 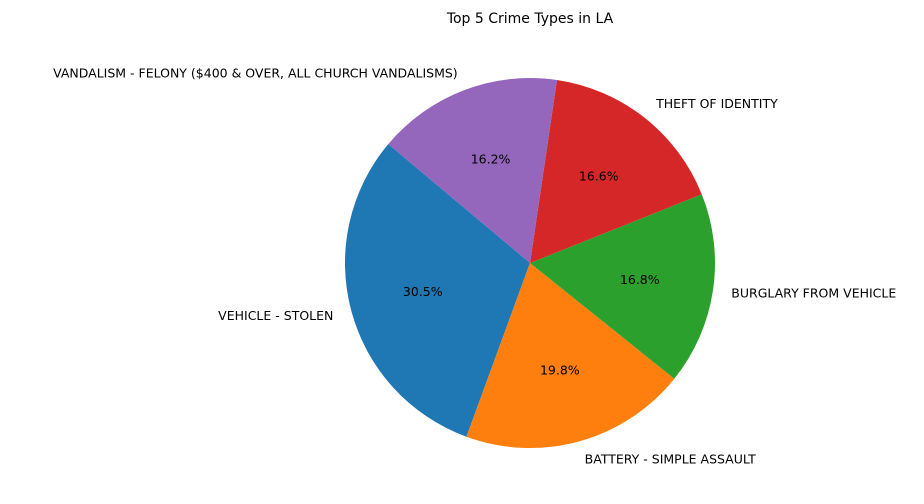 I want to click on slice-category-label: BURGLARY FROM VEHICLE, so click(x=813, y=292).